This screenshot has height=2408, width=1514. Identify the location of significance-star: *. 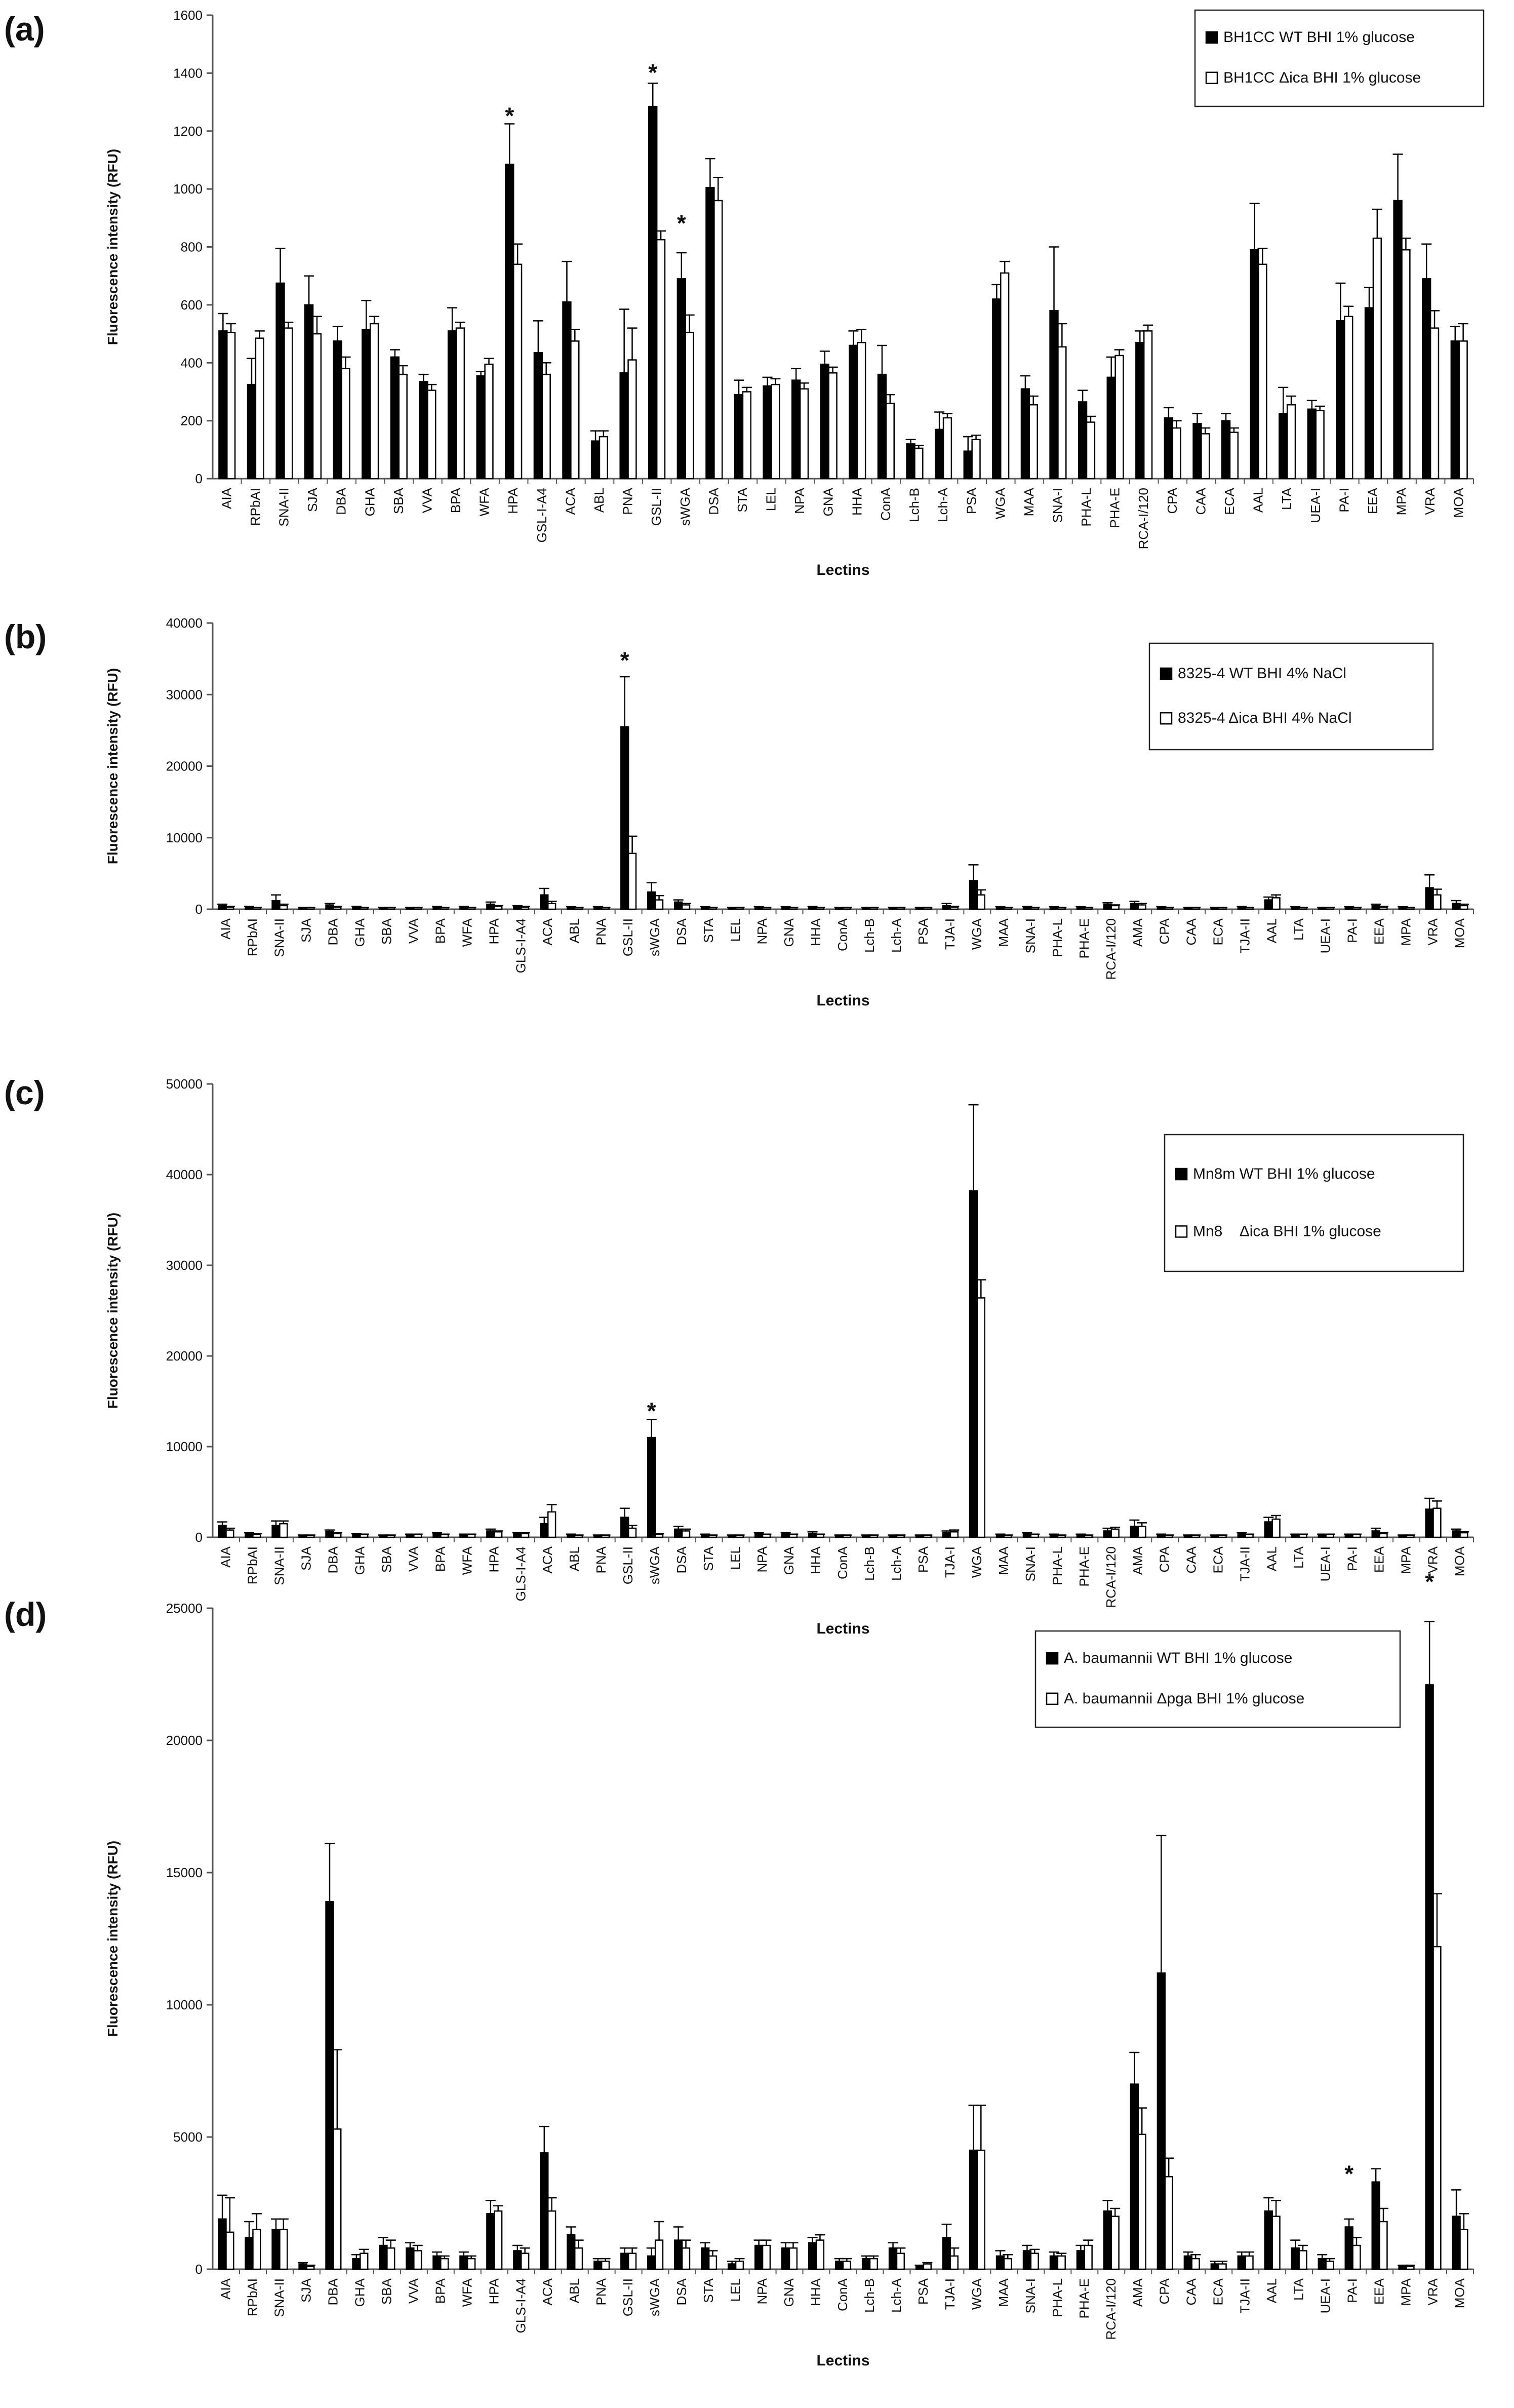
(1429, 1581).